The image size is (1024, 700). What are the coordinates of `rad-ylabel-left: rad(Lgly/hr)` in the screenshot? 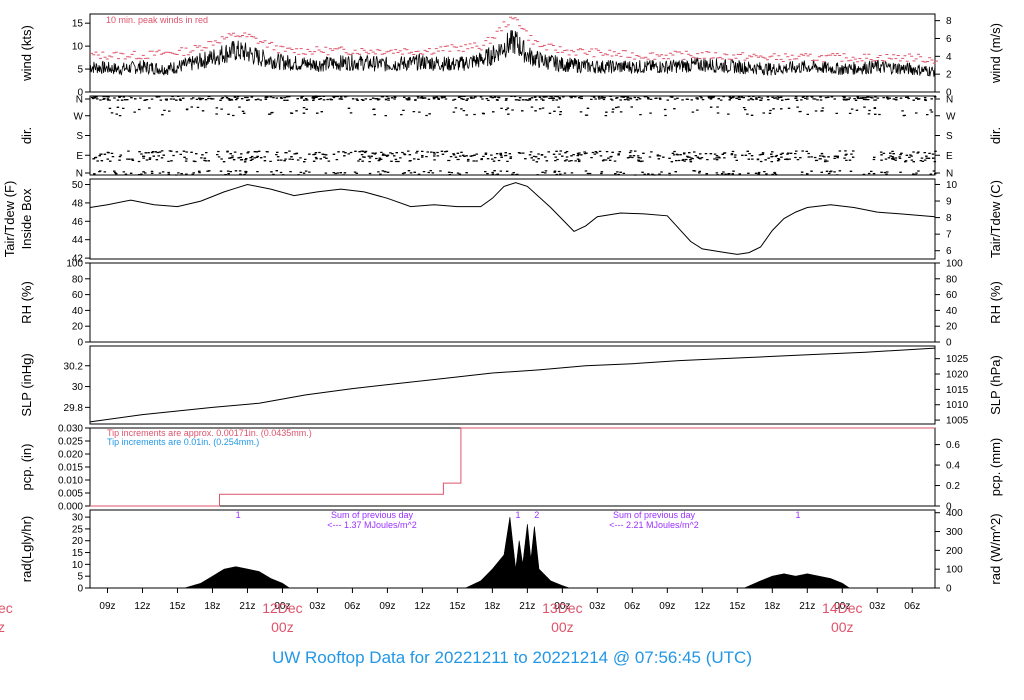 It's located at (26, 549).